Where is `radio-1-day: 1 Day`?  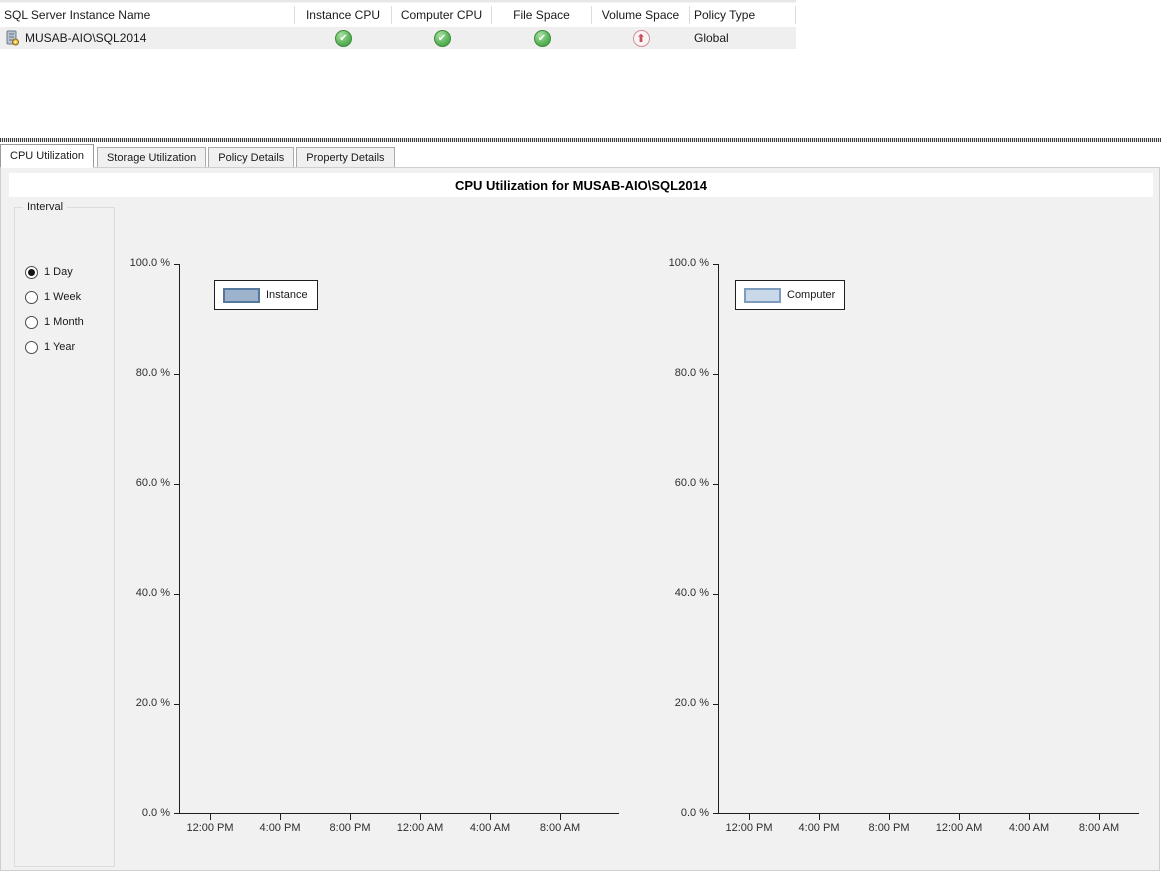
radio-1-day: 1 Day is located at coordinates (49, 272).